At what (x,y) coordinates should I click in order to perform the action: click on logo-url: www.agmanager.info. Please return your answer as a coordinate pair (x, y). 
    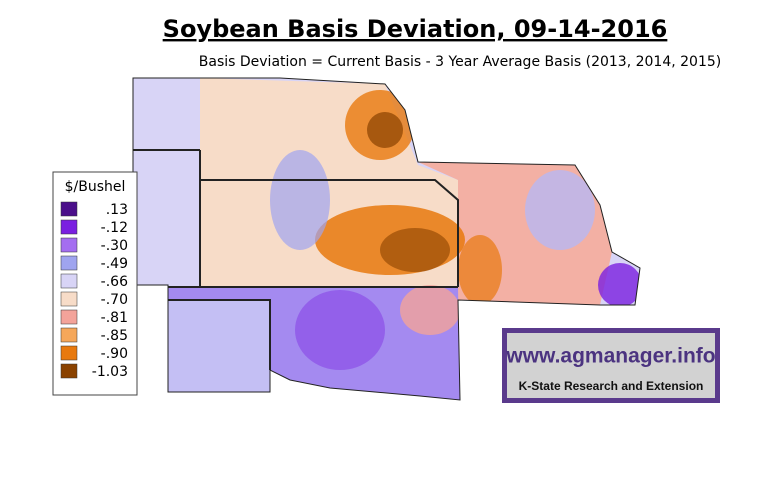
    Looking at the image, I should click on (610, 356).